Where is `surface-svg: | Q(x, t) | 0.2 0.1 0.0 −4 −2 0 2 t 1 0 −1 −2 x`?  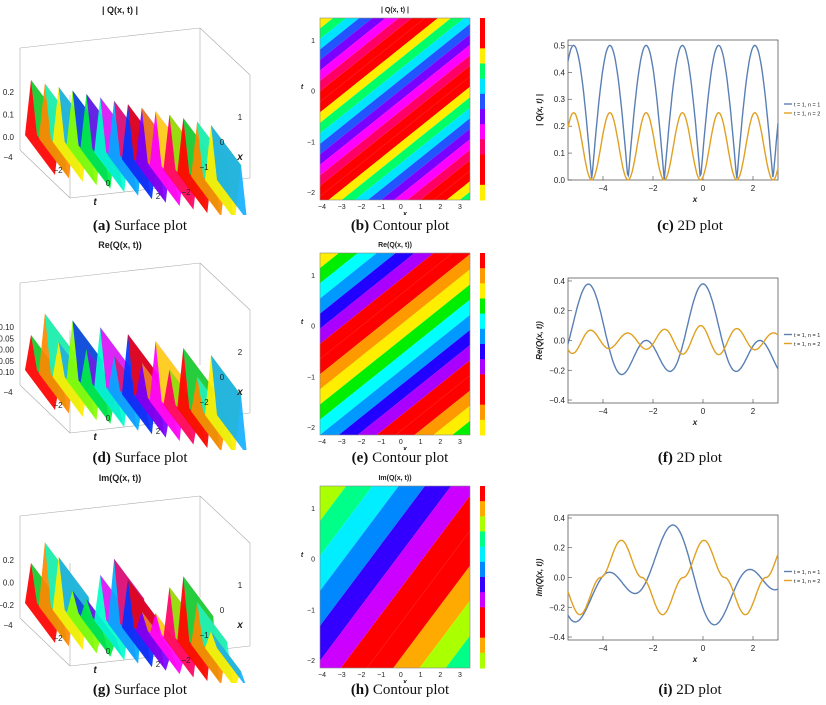
surface-svg: | Q(x, t) | 0.2 0.1 0.0 −4 −2 0 2 t 1 0 −1 −2 x is located at coordinates (127, 112).